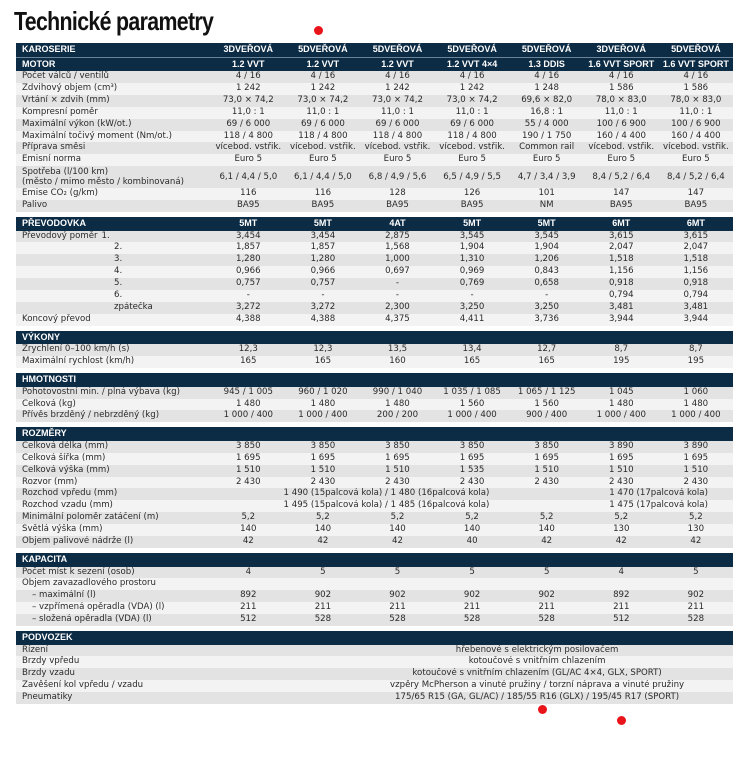 The image size is (747, 765). Describe the element at coordinates (113, 446) in the screenshot. I see `row-label: Celková délka (mm)` at that location.